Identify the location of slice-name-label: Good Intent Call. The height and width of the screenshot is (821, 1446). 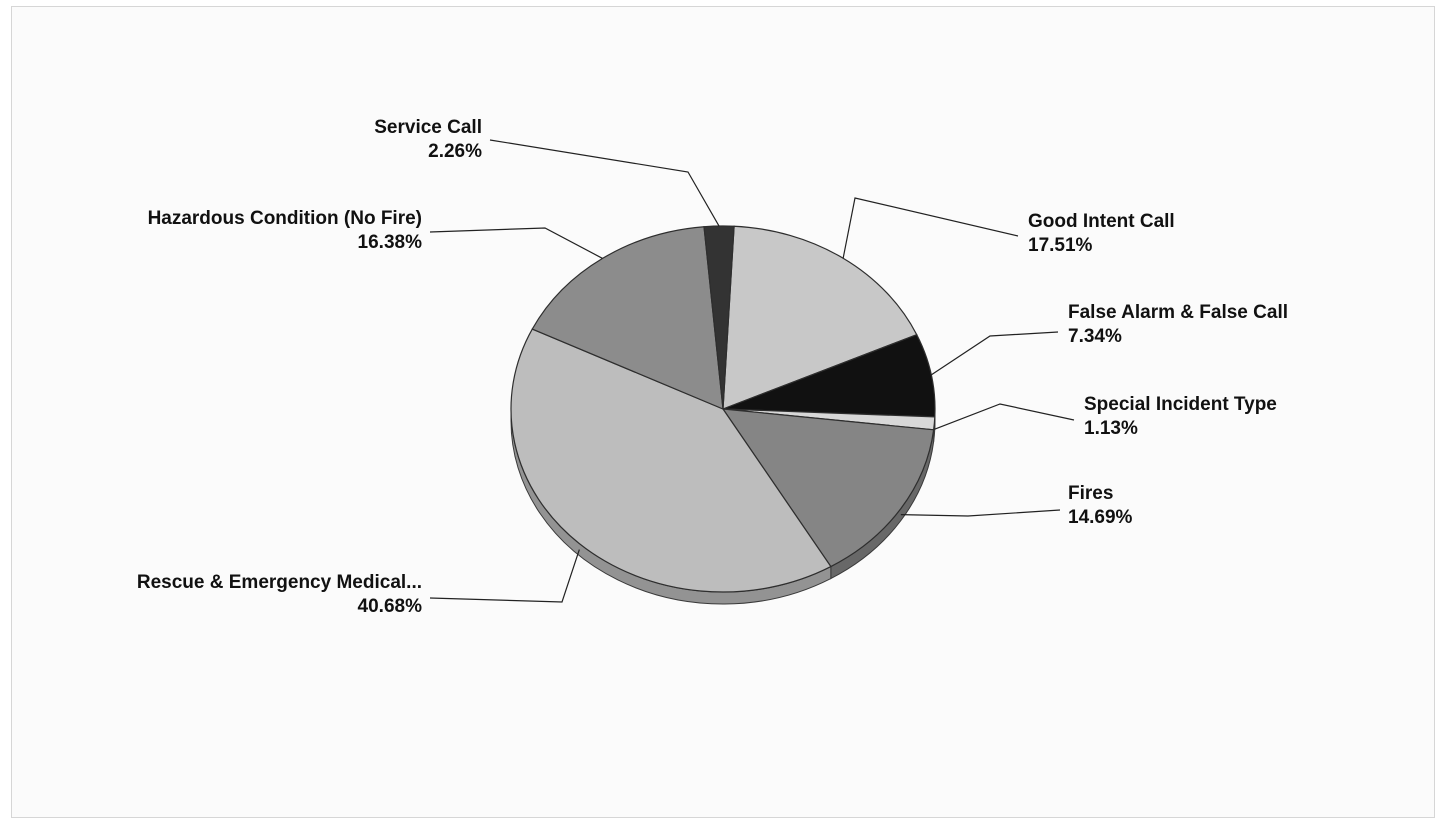
(1101, 221).